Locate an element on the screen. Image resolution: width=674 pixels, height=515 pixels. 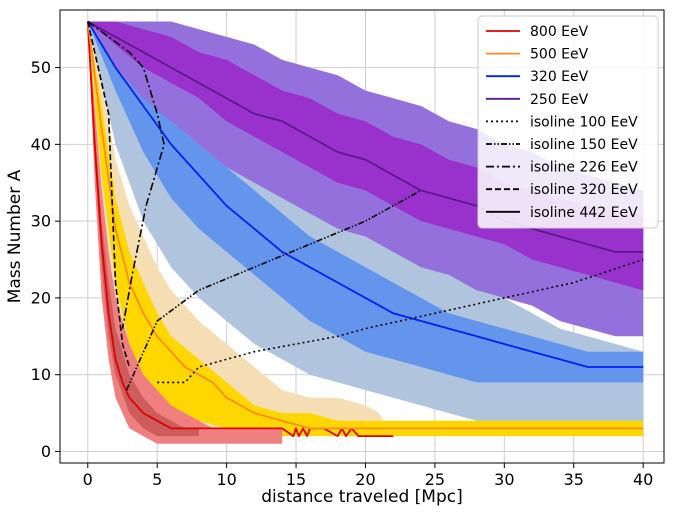
x-axis-label: distance traveled [Mpc] is located at coordinates (361, 497).